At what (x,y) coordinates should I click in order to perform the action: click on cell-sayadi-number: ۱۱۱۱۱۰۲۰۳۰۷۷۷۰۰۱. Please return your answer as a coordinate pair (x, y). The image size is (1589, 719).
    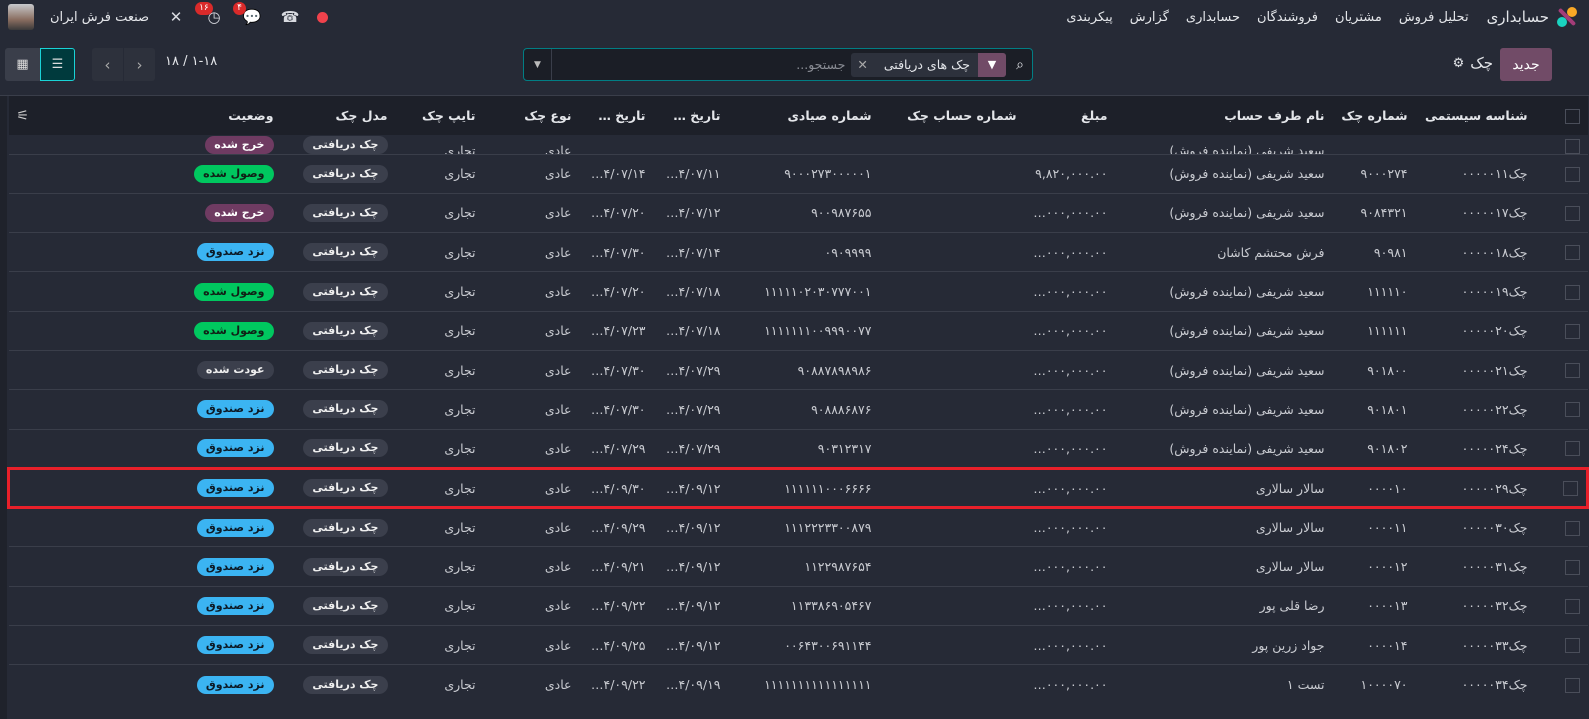
    Looking at the image, I should click on (804, 291).